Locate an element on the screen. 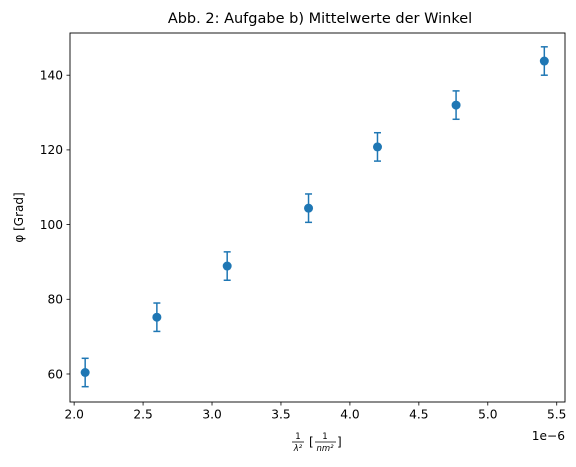 This screenshot has width=576, height=467. y-tick-label: 140 is located at coordinates (51, 76).